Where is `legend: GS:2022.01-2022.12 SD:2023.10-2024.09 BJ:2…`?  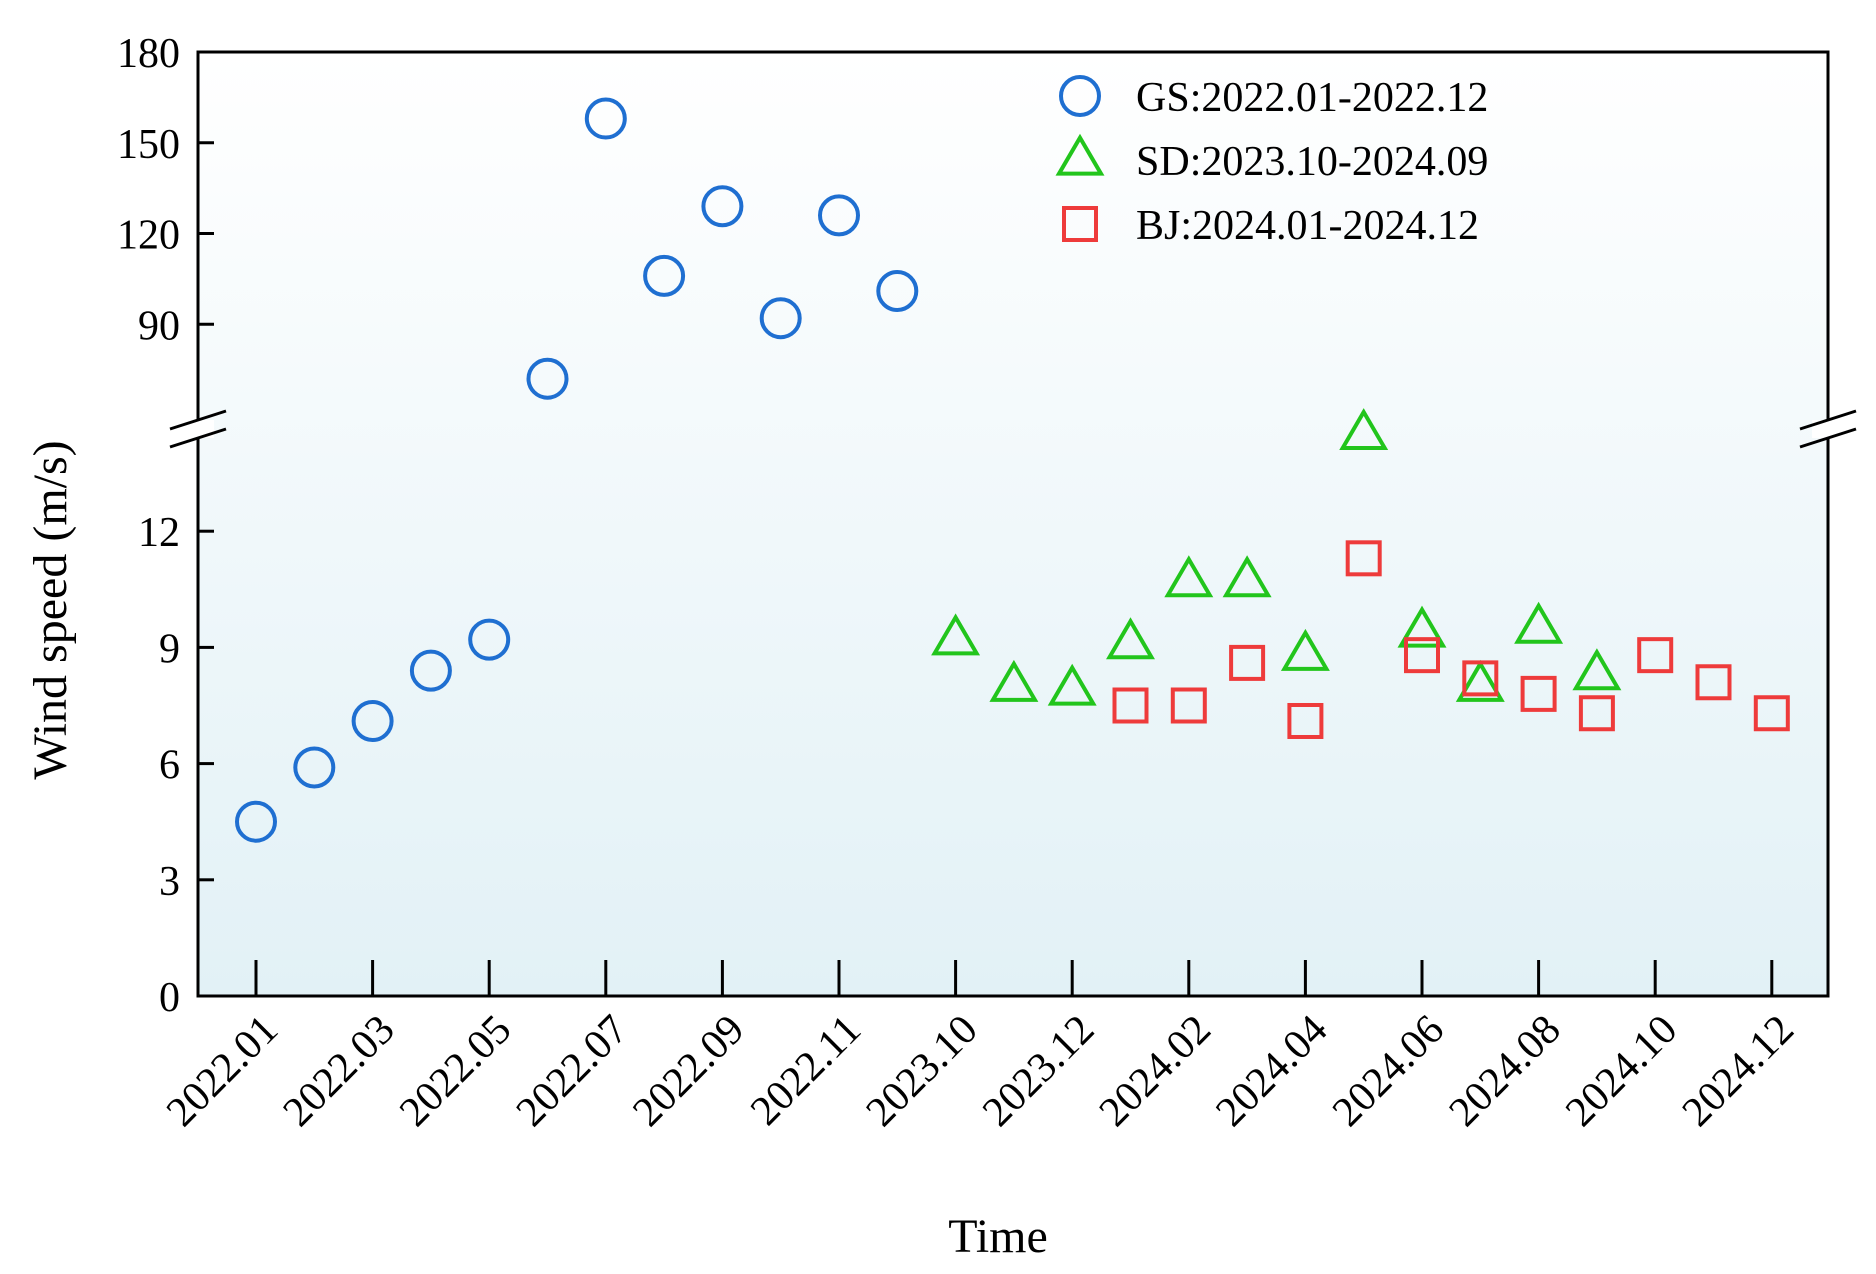
legend: GS:2022.01-2022.12 SD:2023.10-2024.09 BJ:2… is located at coordinates (1271, 162).